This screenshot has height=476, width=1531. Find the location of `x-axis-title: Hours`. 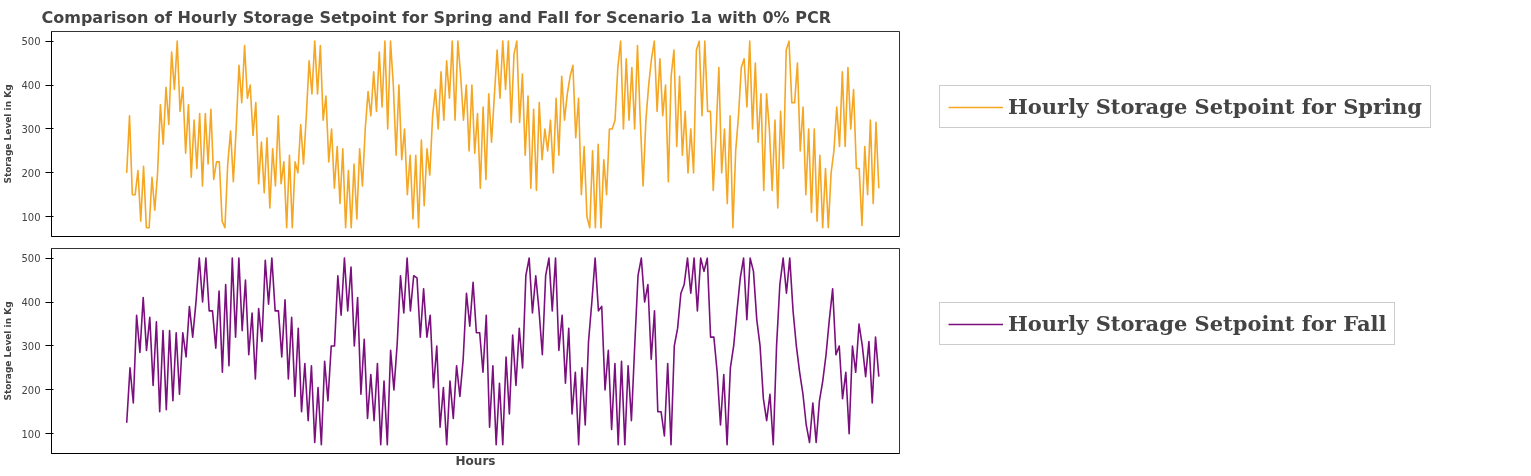

x-axis-title: Hours is located at coordinates (475, 460).